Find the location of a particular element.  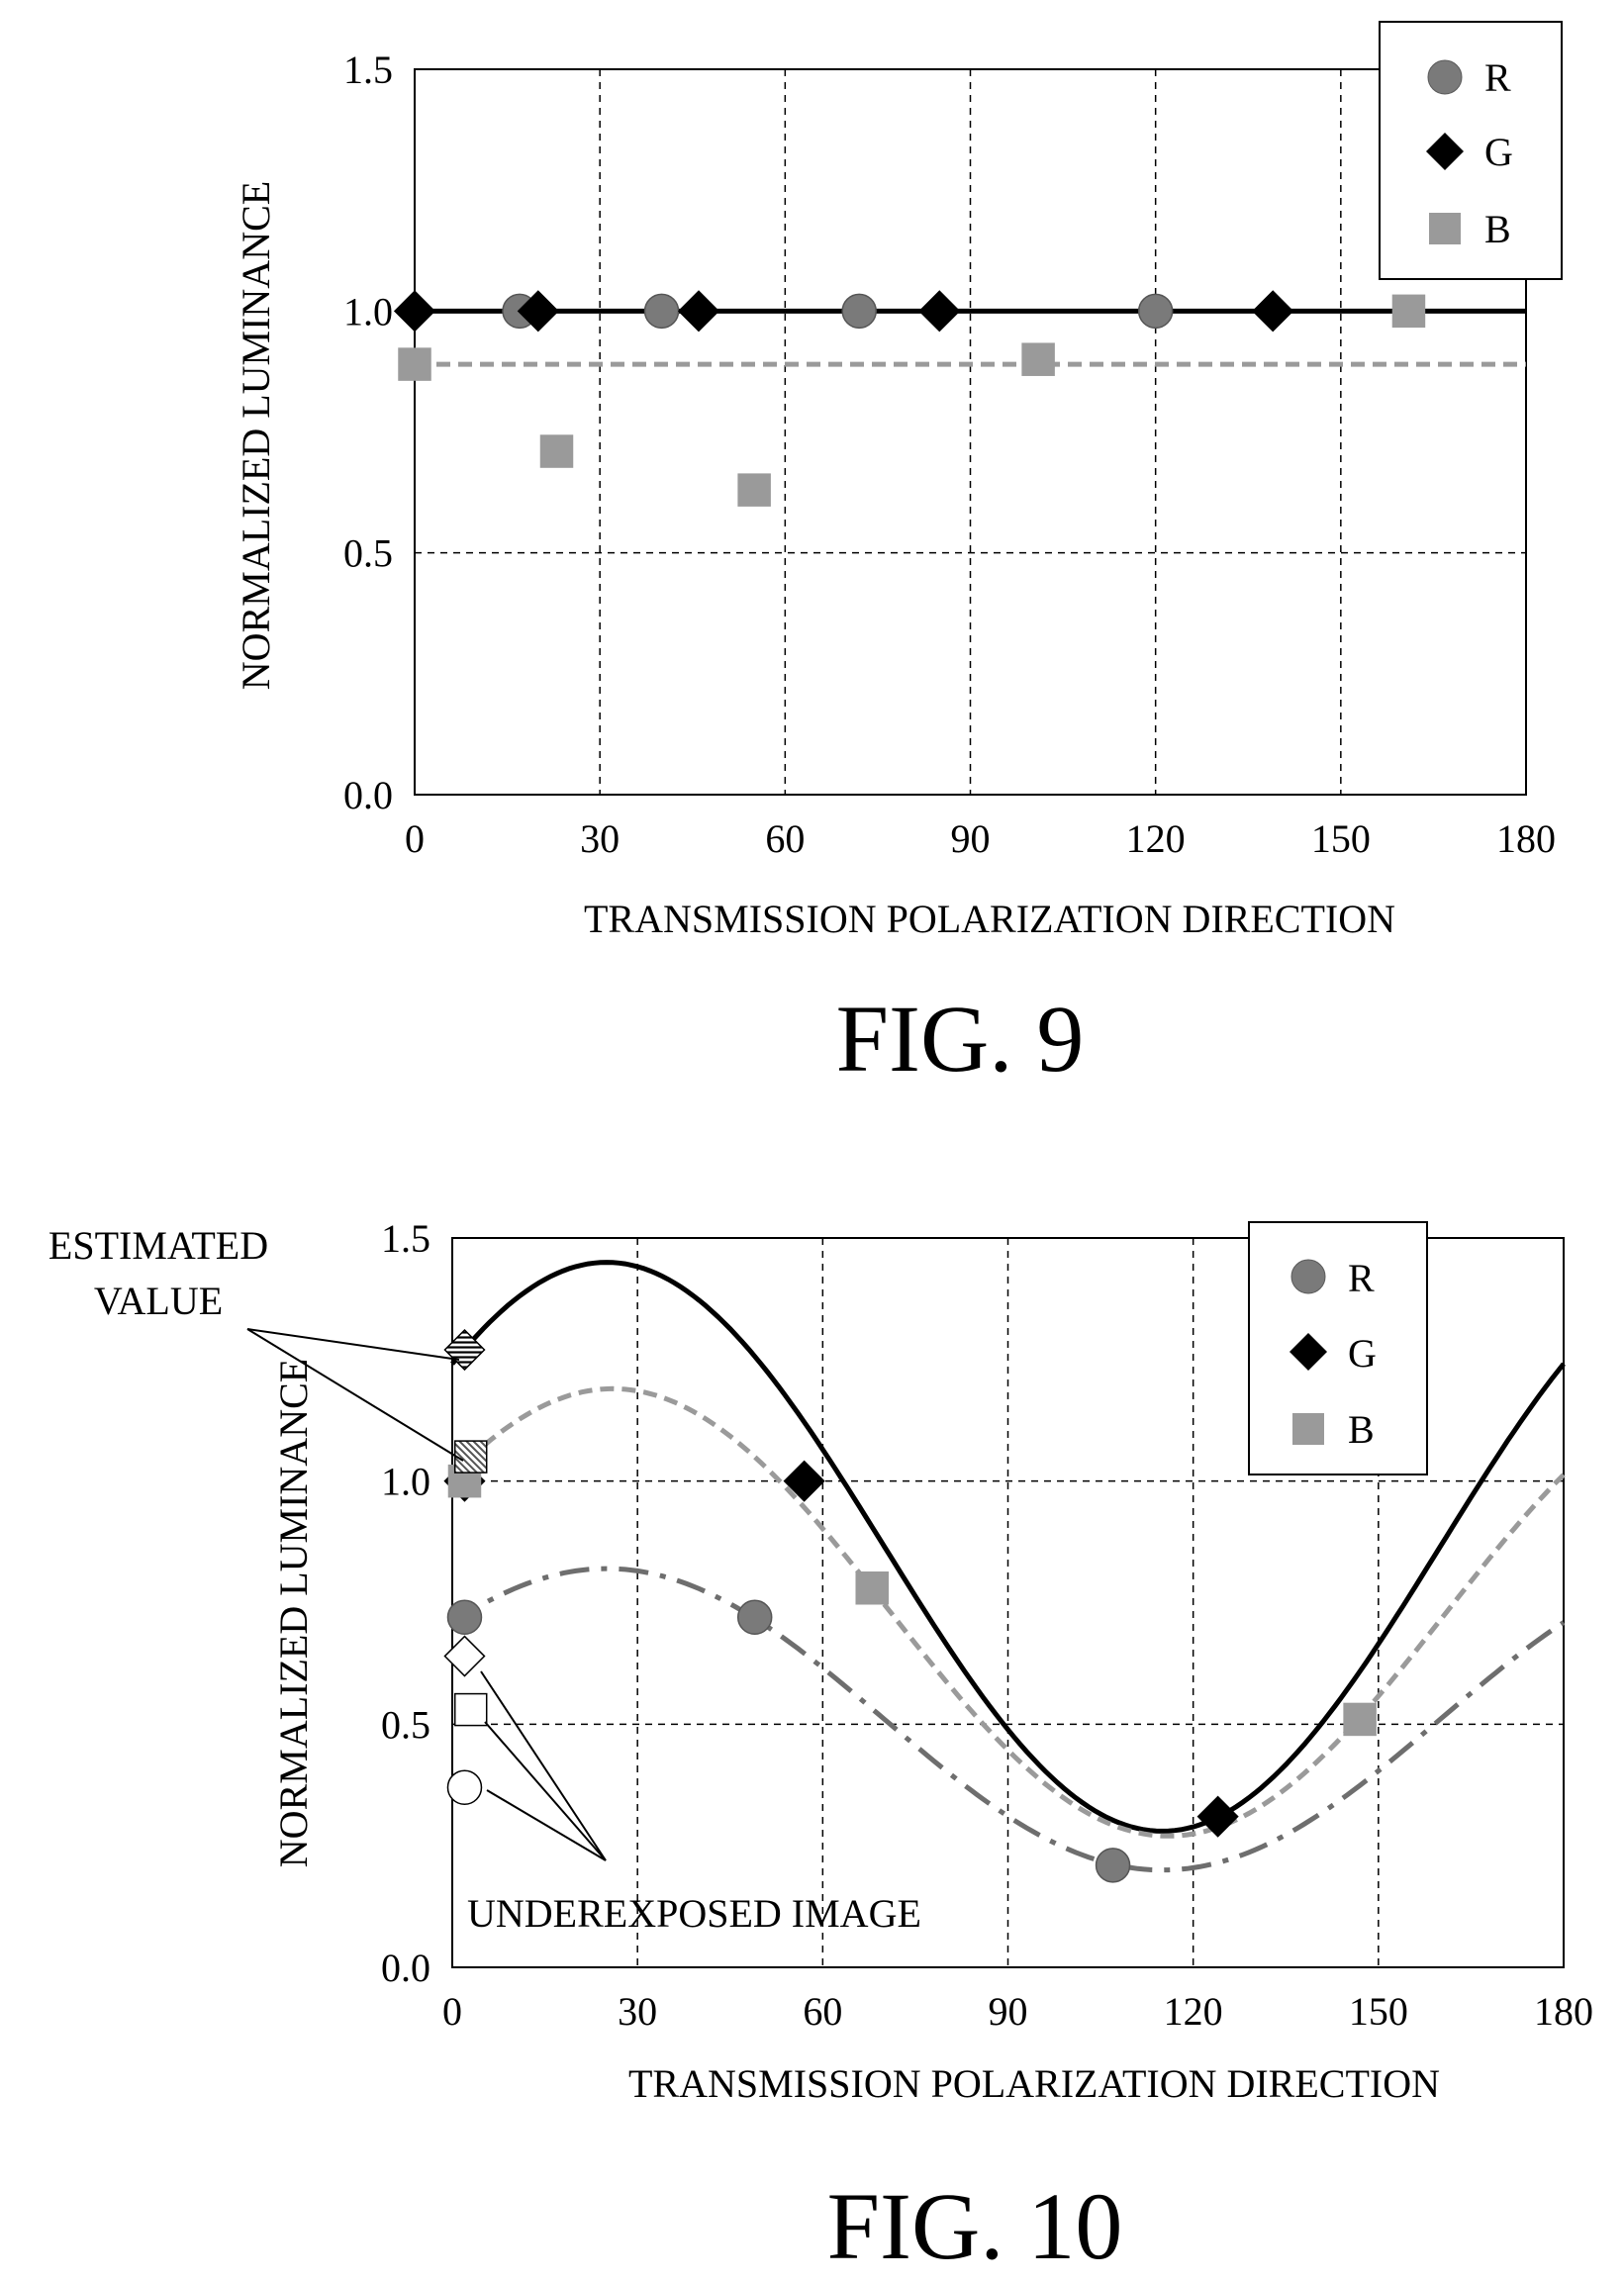

fig10-legend-g-label: G is located at coordinates (1362, 1353).